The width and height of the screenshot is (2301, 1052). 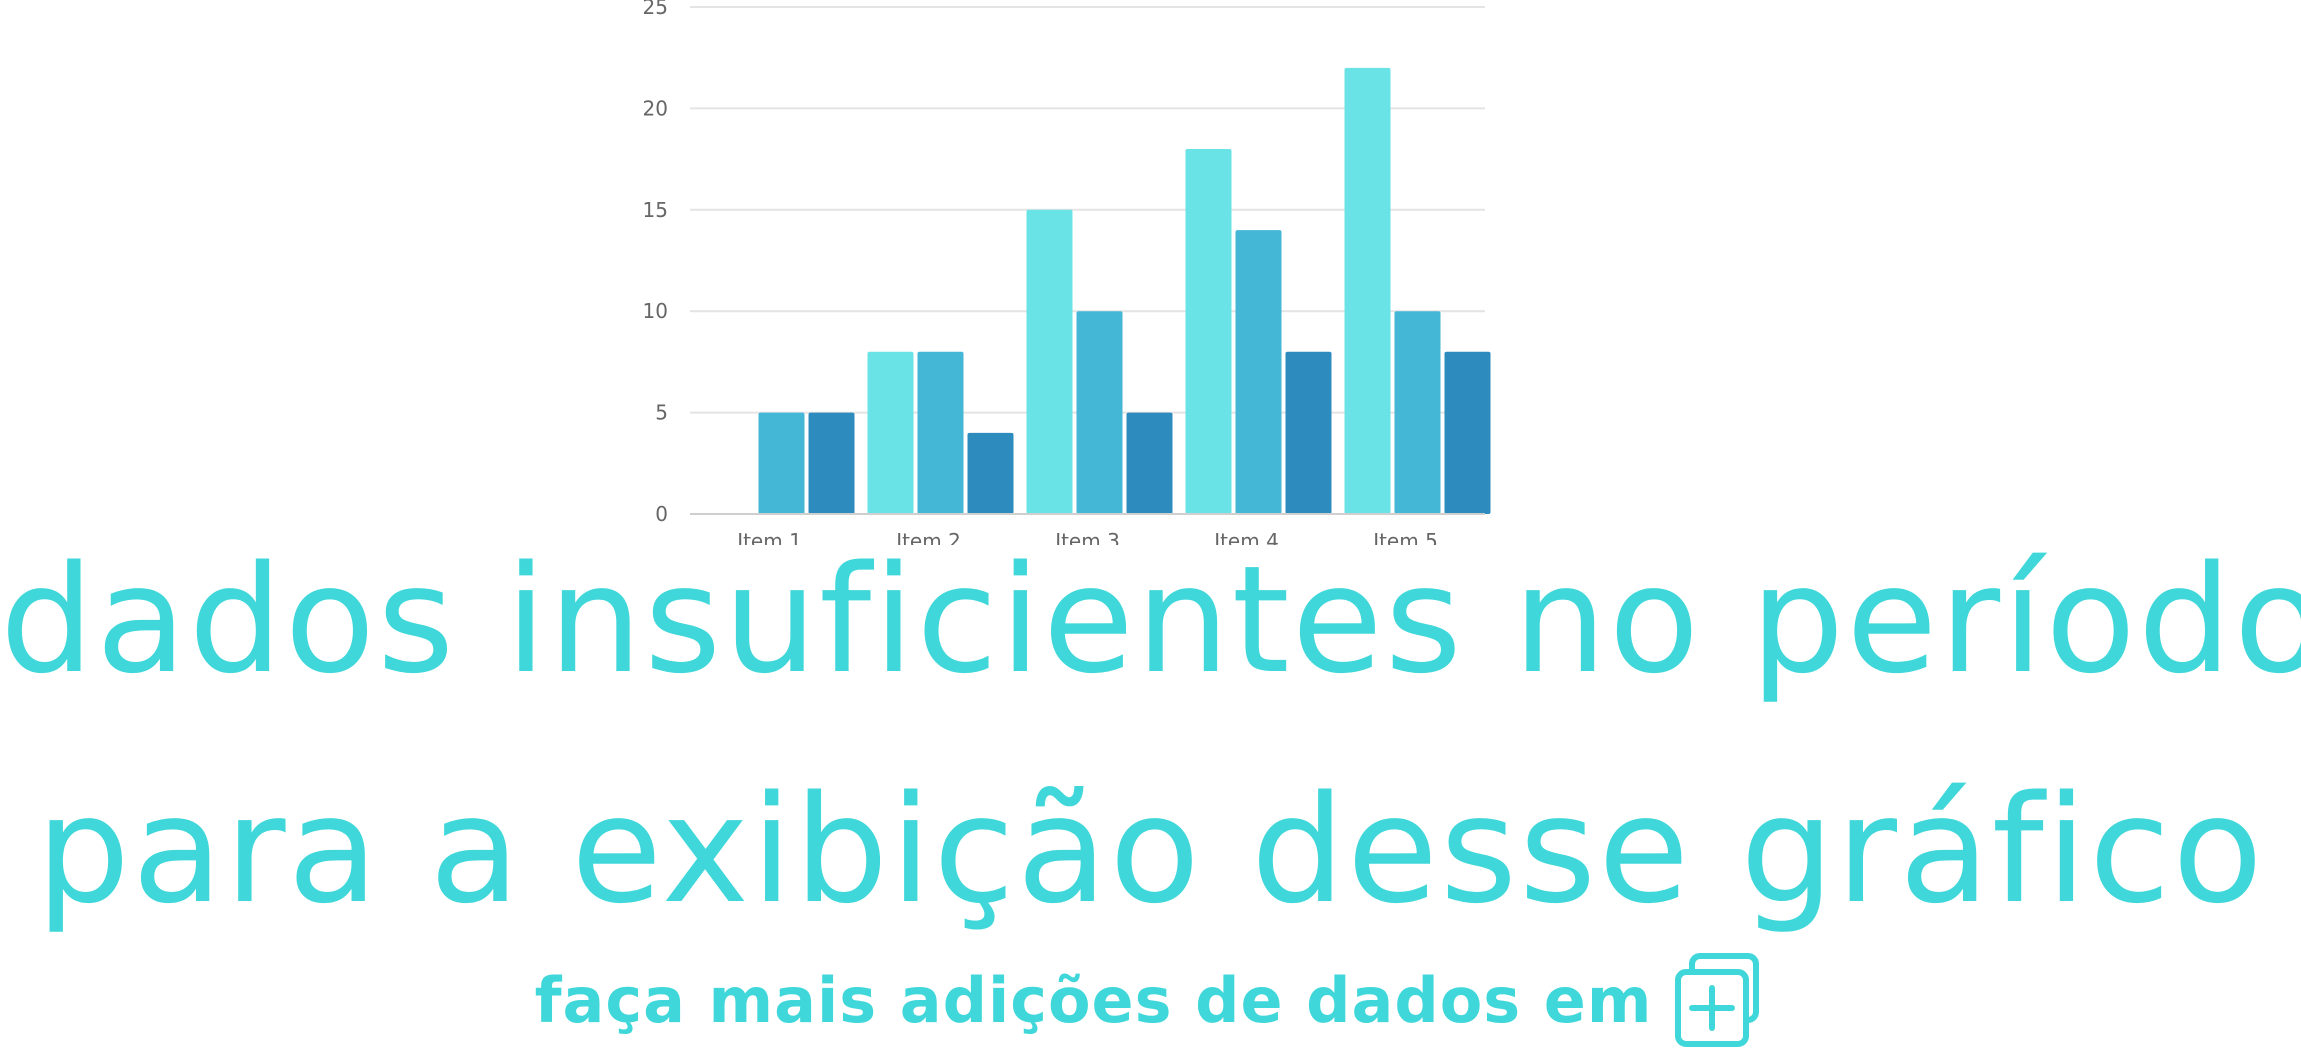 I want to click on add-data-hint-text: faça mais adições de dados em, so click(x=1093, y=1000).